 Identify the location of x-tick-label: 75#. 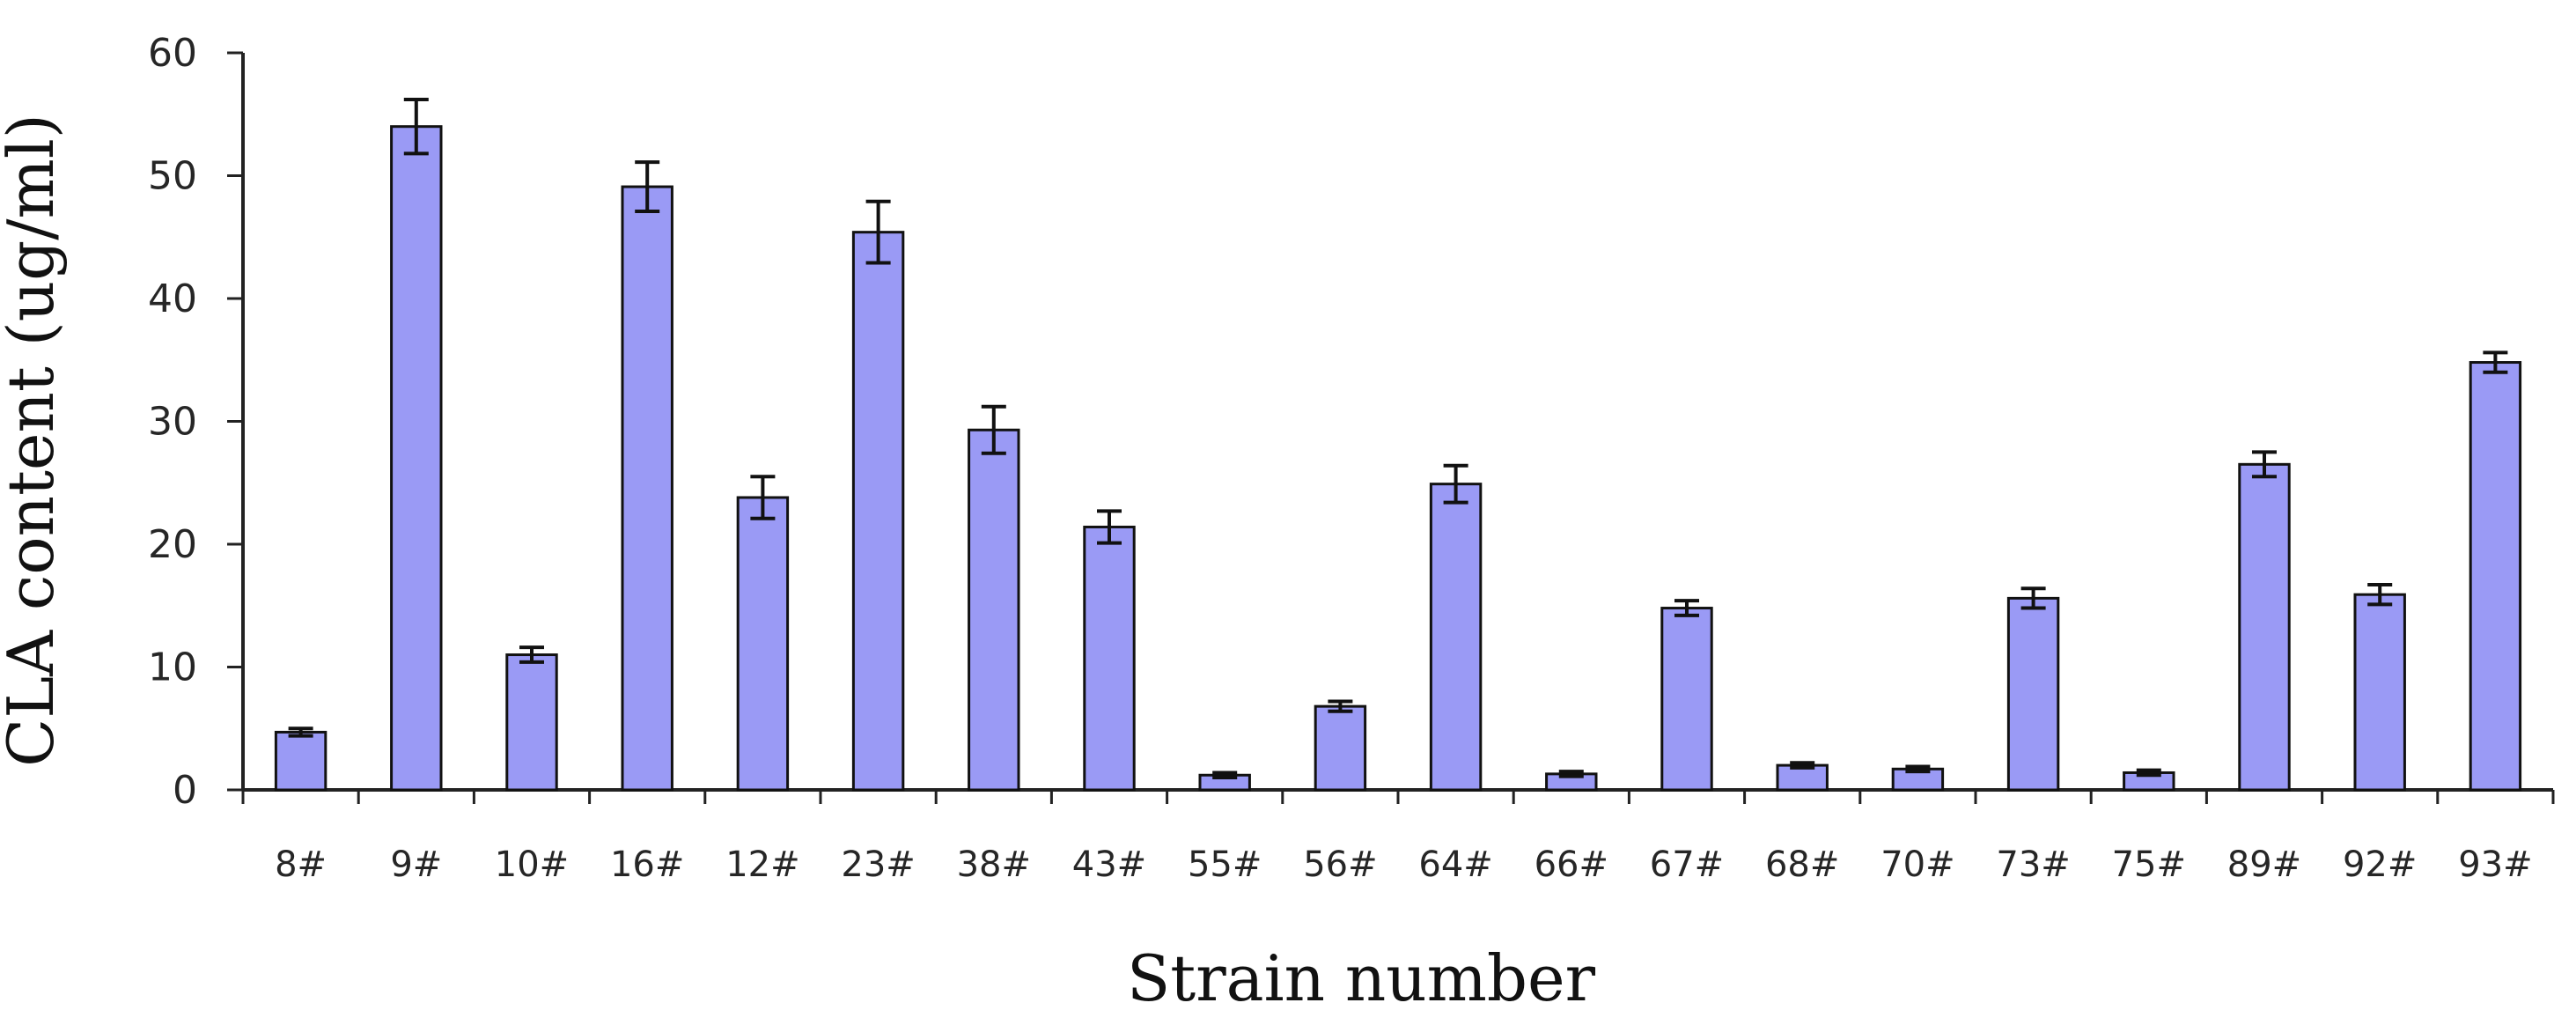
(2149, 864).